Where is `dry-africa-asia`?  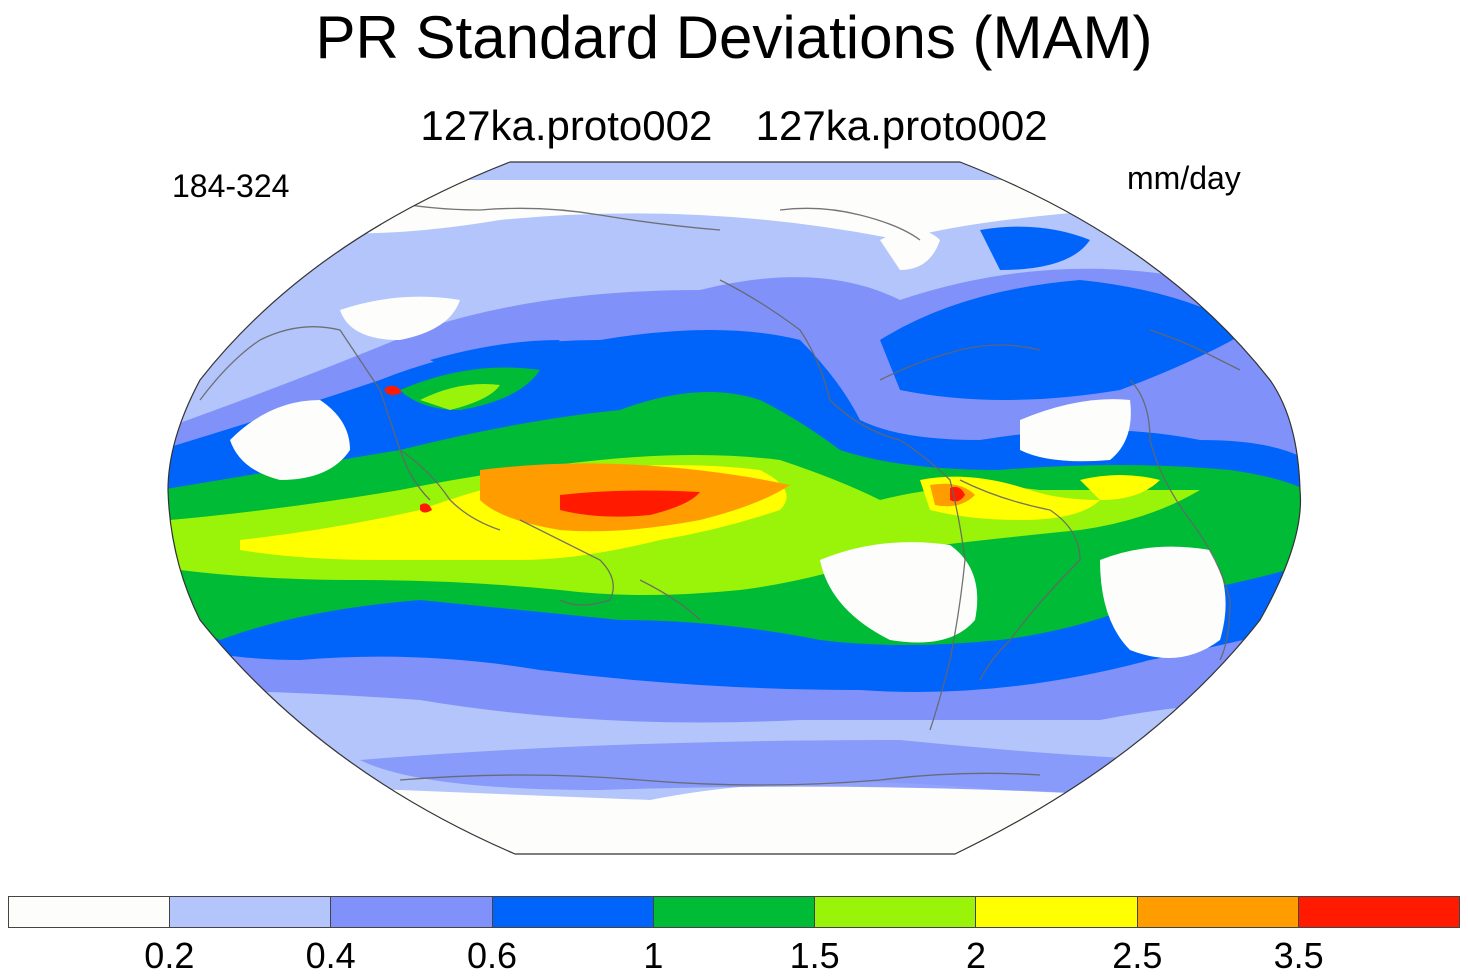
dry-africa-asia is located at coordinates (290, 440).